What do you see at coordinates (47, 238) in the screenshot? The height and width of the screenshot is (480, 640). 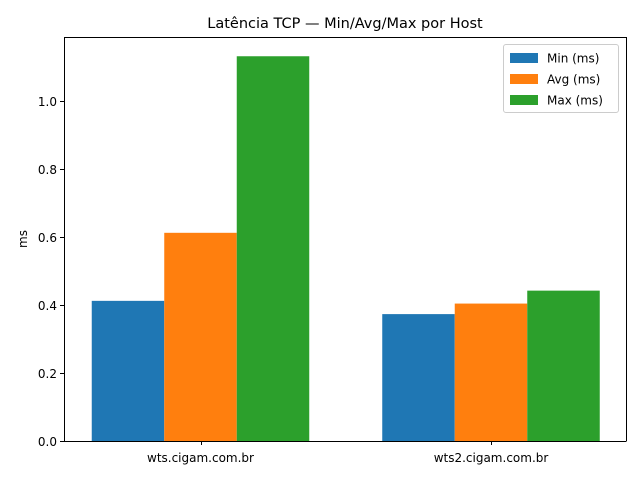 I see `y-tick-label: 0.6` at bounding box center [47, 238].